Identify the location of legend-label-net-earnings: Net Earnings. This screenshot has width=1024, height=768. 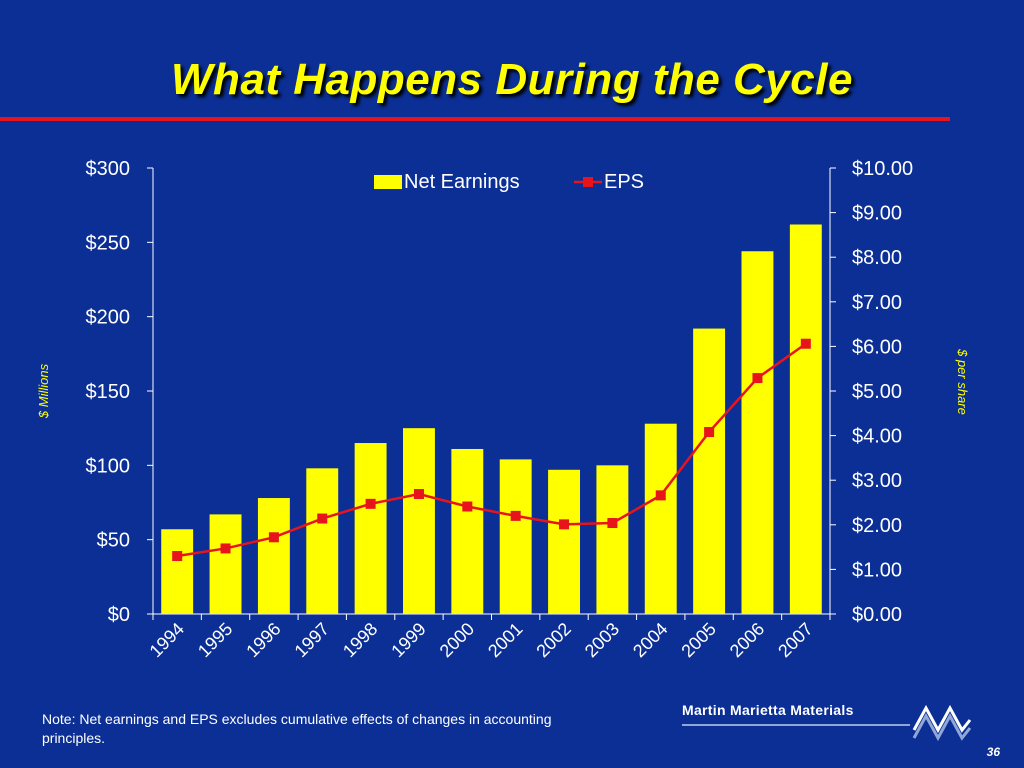
(462, 182).